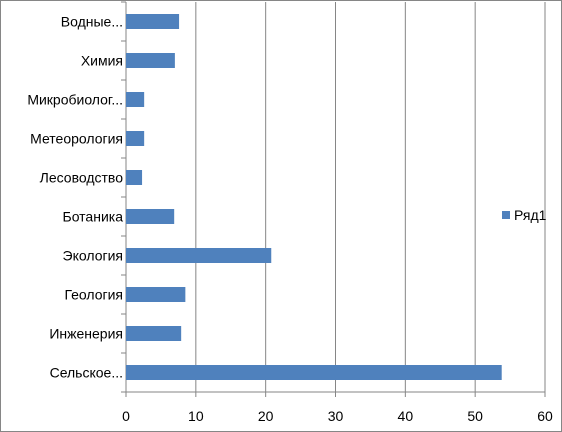  Describe the element at coordinates (76, 139) in the screenshot. I see `category-label-3: Метеорология` at that location.